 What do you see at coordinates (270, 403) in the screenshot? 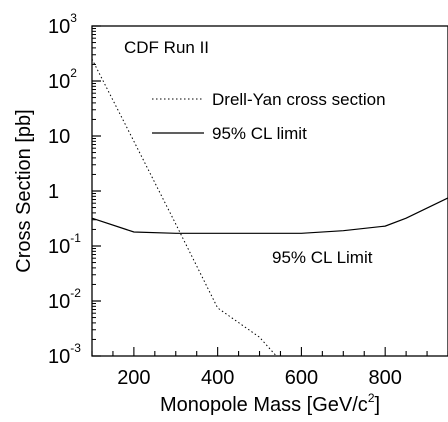
I see `x-axis-title: Monopole Mass [GeV/c2]` at bounding box center [270, 403].